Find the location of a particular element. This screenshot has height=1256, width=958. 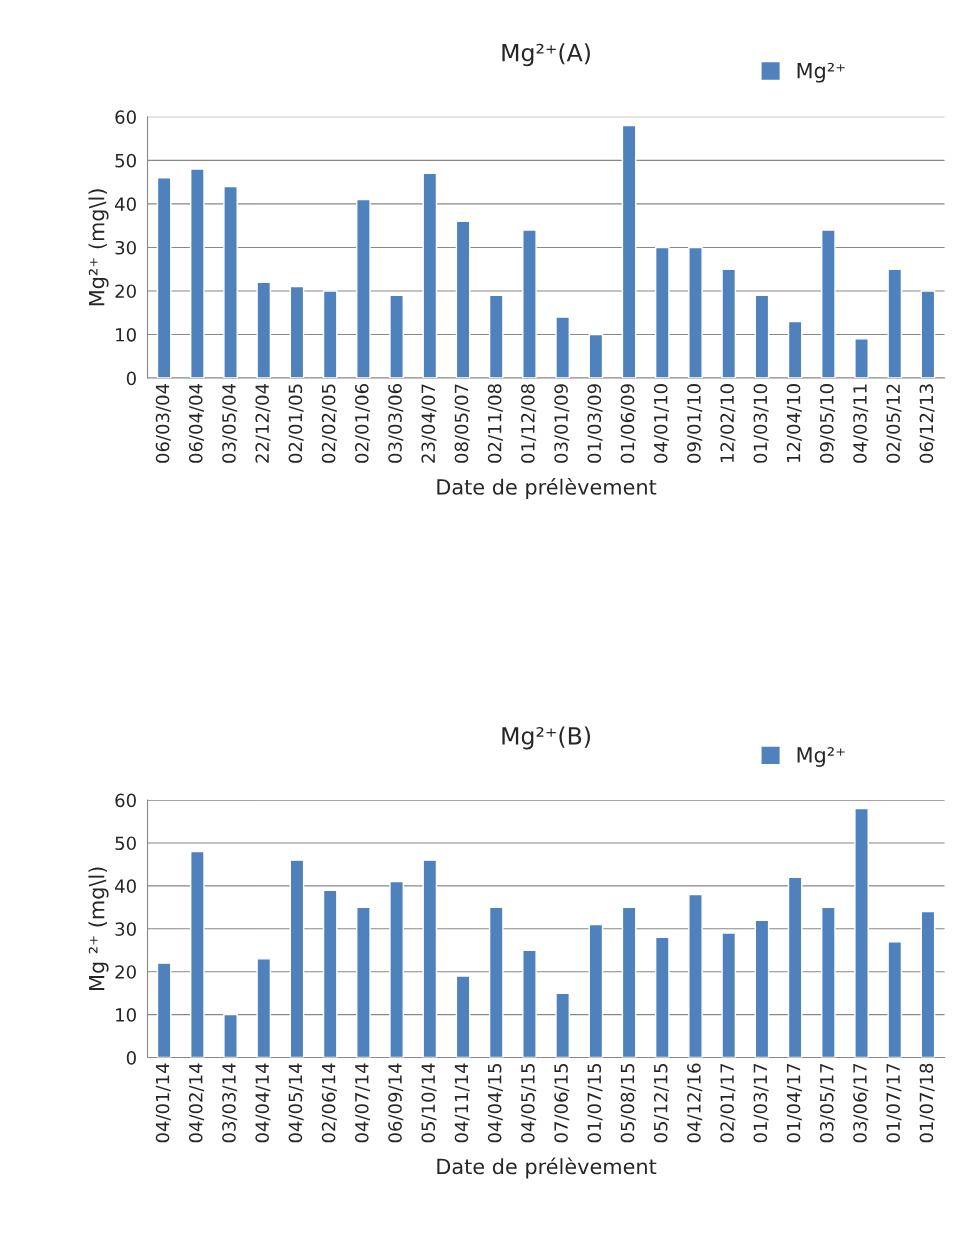

x-tick-label: 04/07/14 is located at coordinates (362, 1103).